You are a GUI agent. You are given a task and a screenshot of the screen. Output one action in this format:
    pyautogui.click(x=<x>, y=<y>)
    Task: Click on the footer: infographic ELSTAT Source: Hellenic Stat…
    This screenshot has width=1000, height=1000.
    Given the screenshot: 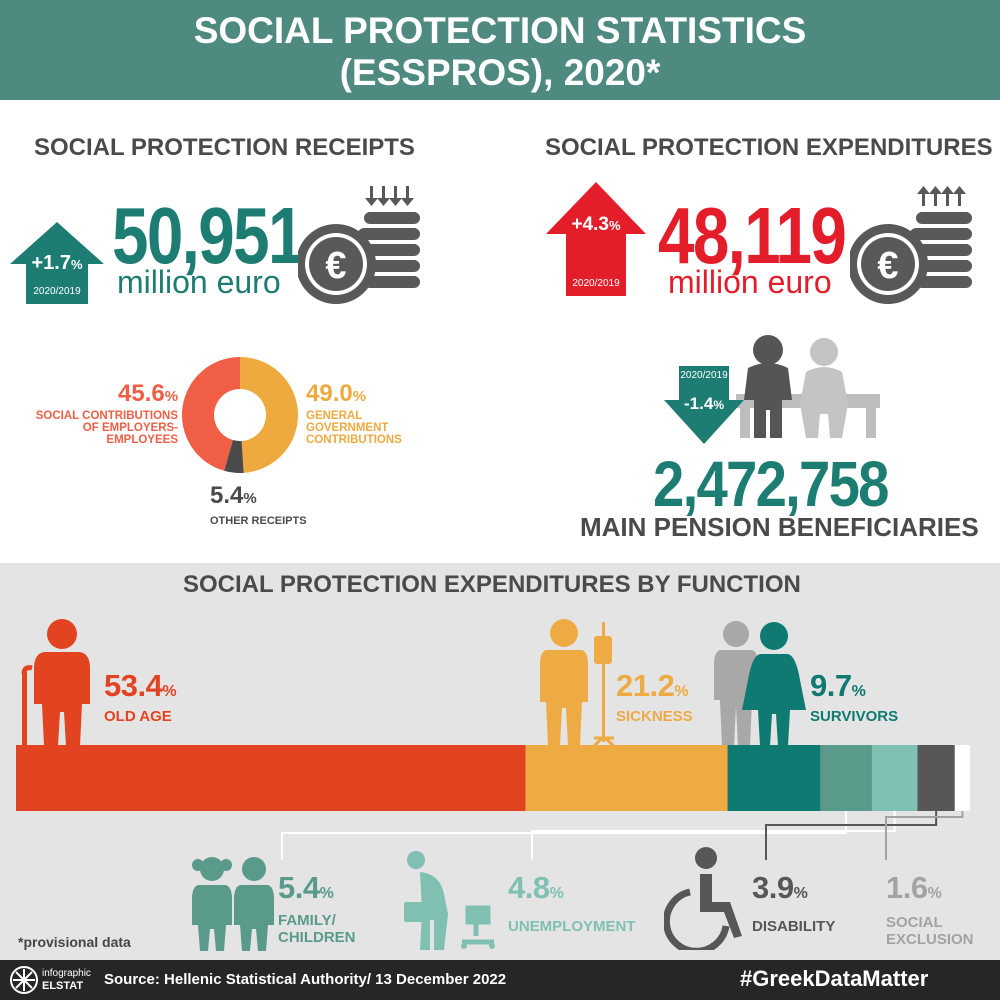 What is the action you would take?
    pyautogui.click(x=500, y=980)
    